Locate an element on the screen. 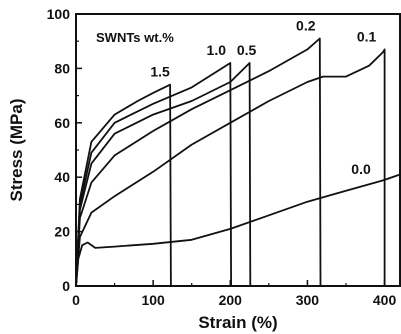  y-tick-label: 40 is located at coordinates (62, 177).